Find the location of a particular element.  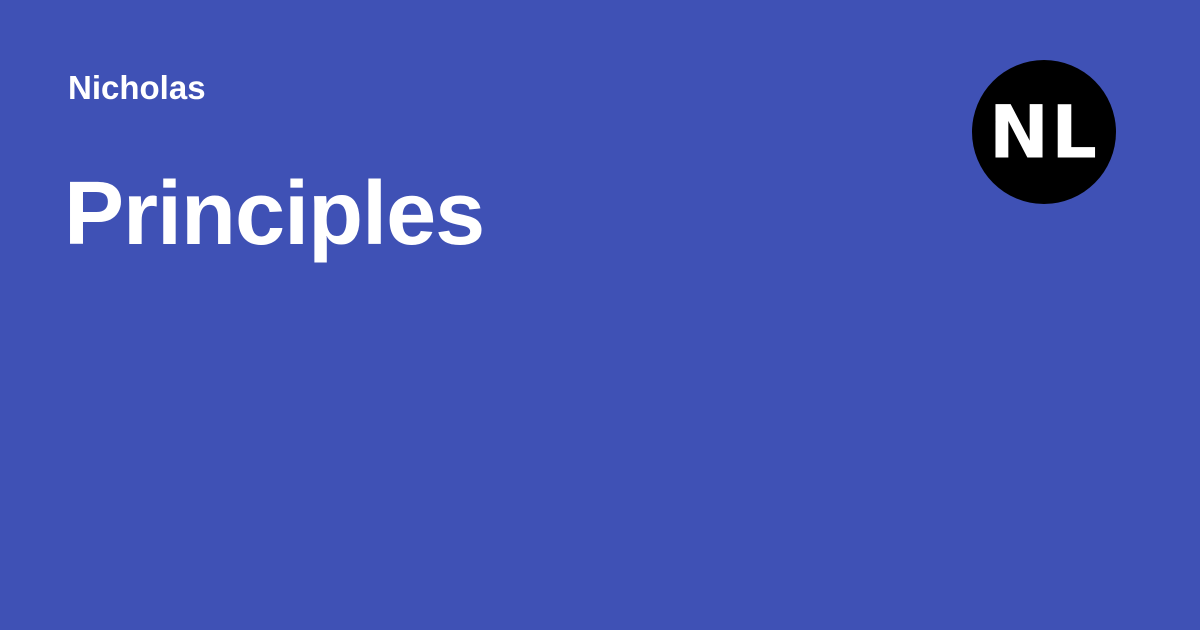

logo-text: NL is located at coordinates (1044, 132).